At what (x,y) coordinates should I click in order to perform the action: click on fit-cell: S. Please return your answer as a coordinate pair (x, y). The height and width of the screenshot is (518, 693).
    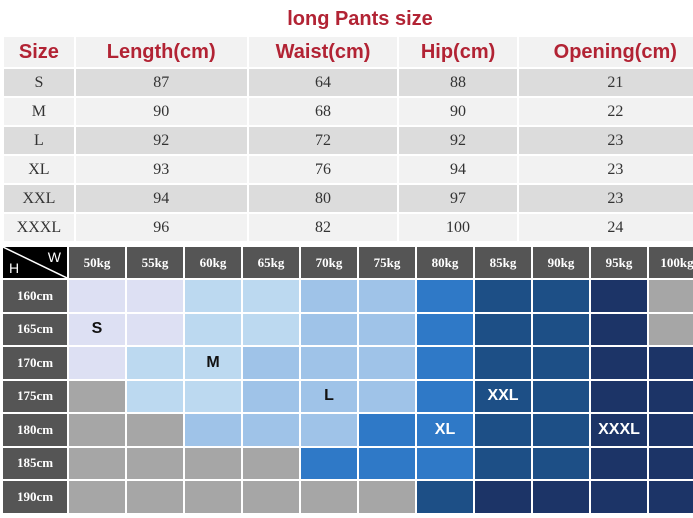
    Looking at the image, I should click on (97, 329).